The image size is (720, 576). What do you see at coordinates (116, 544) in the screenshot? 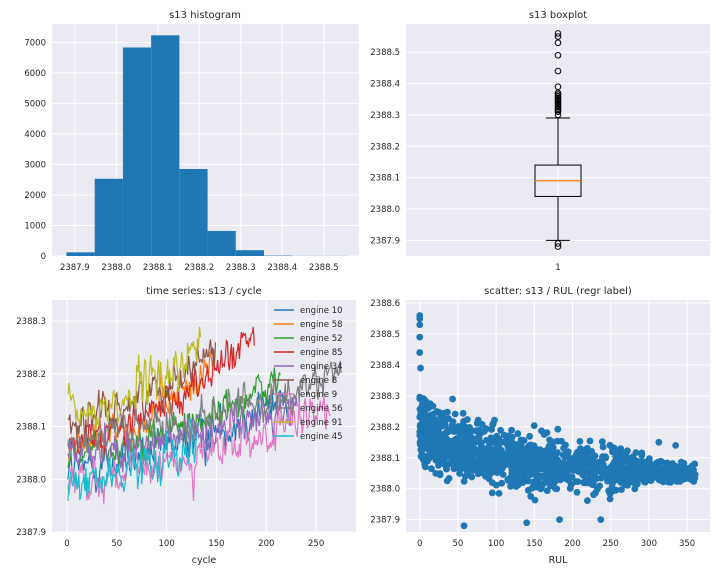
I see `x-tick-label: 50` at bounding box center [116, 544].